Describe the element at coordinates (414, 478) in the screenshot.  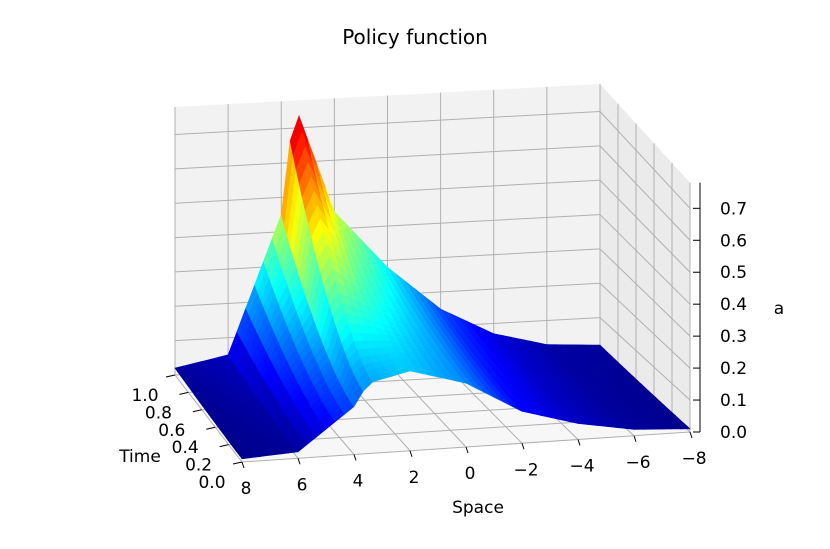
I see `x-tick-label: 2` at that location.